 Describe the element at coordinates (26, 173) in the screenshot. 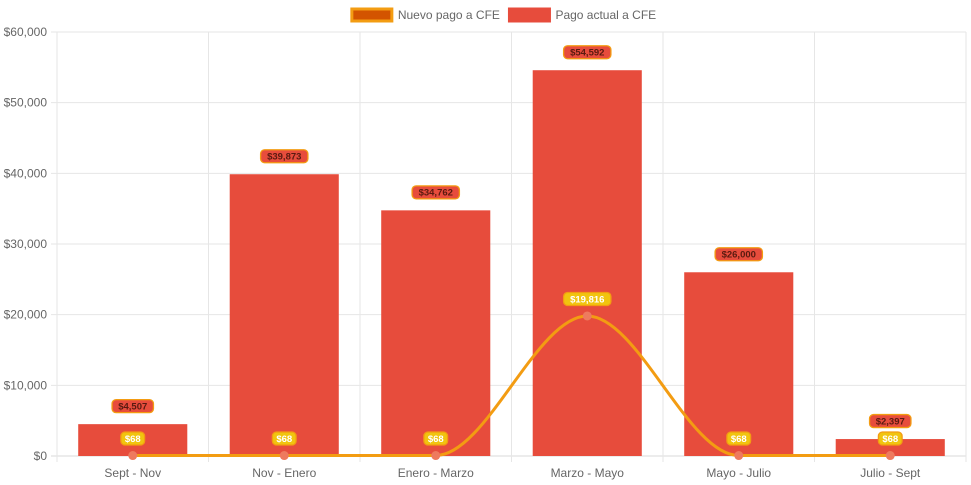

I see `y-tick-label: $40,000` at that location.